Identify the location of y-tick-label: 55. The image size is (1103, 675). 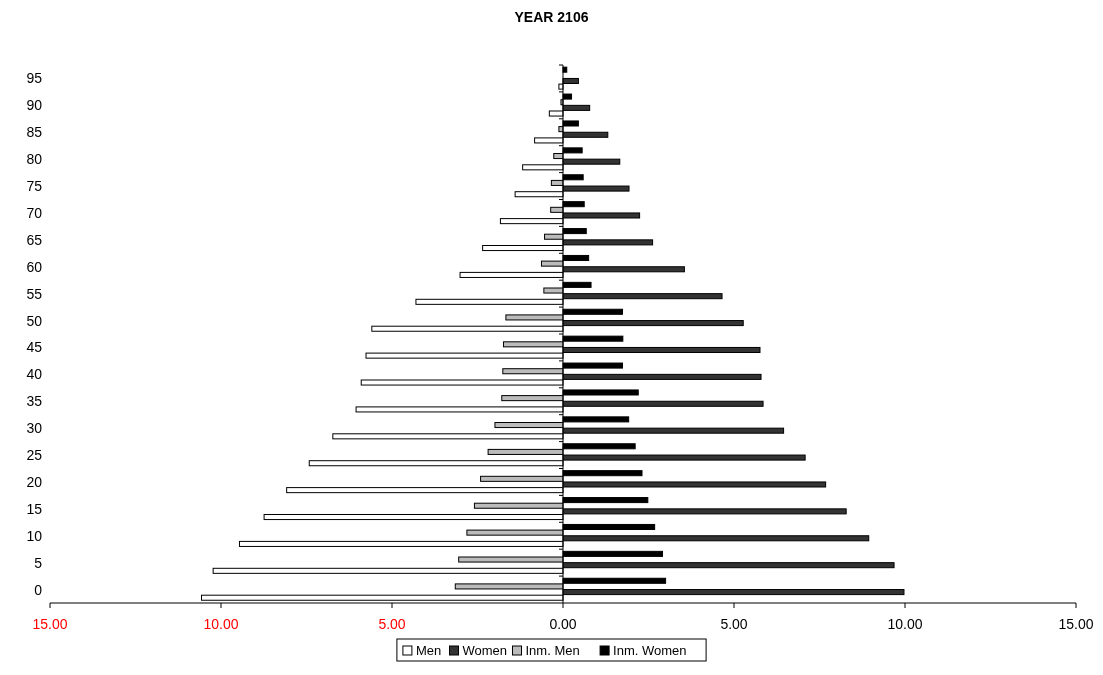
(34, 293).